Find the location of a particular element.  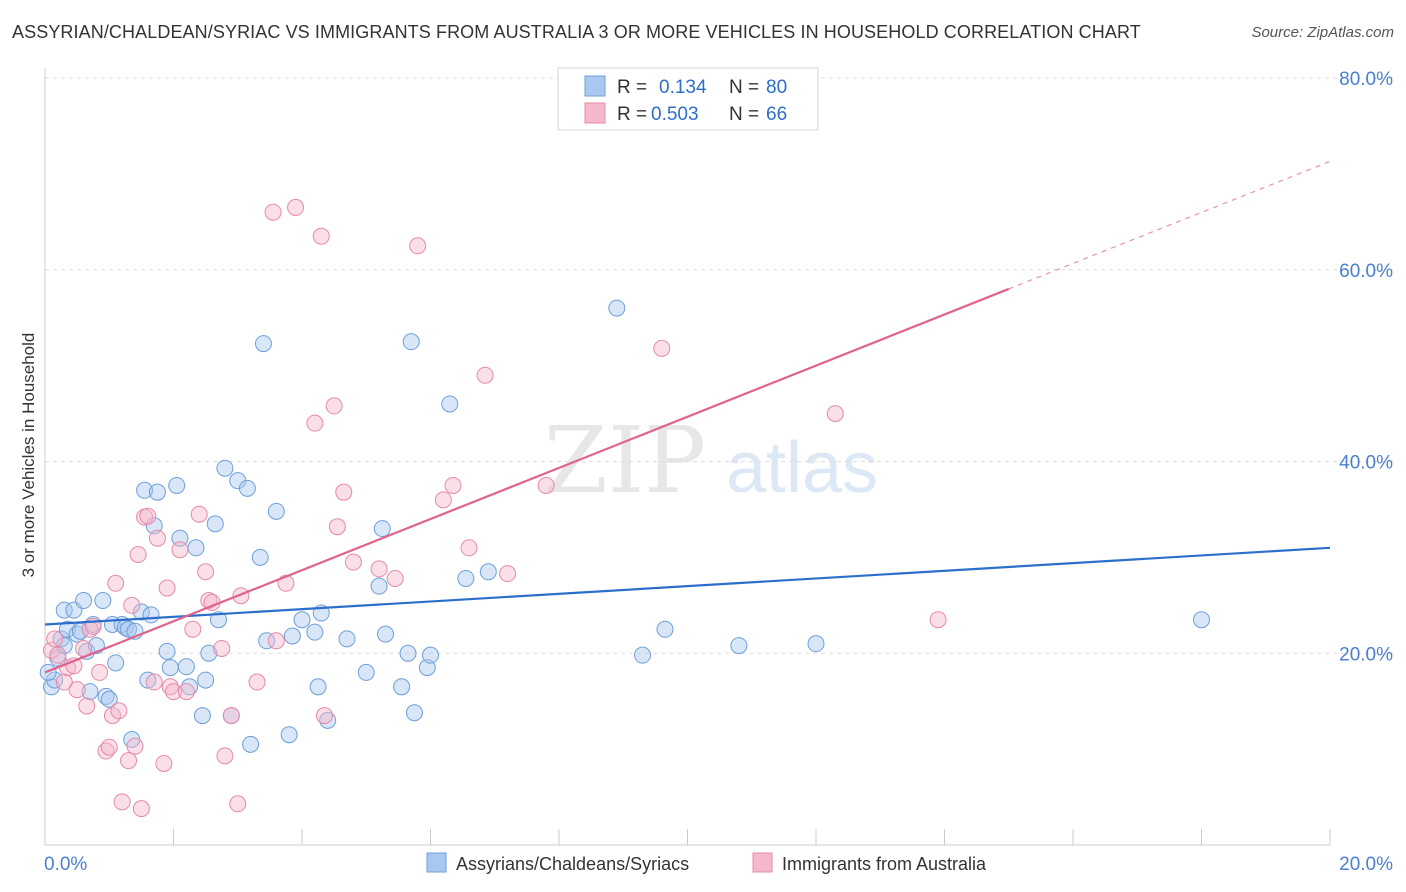

legend-n-value: 66 is located at coordinates (776, 114).